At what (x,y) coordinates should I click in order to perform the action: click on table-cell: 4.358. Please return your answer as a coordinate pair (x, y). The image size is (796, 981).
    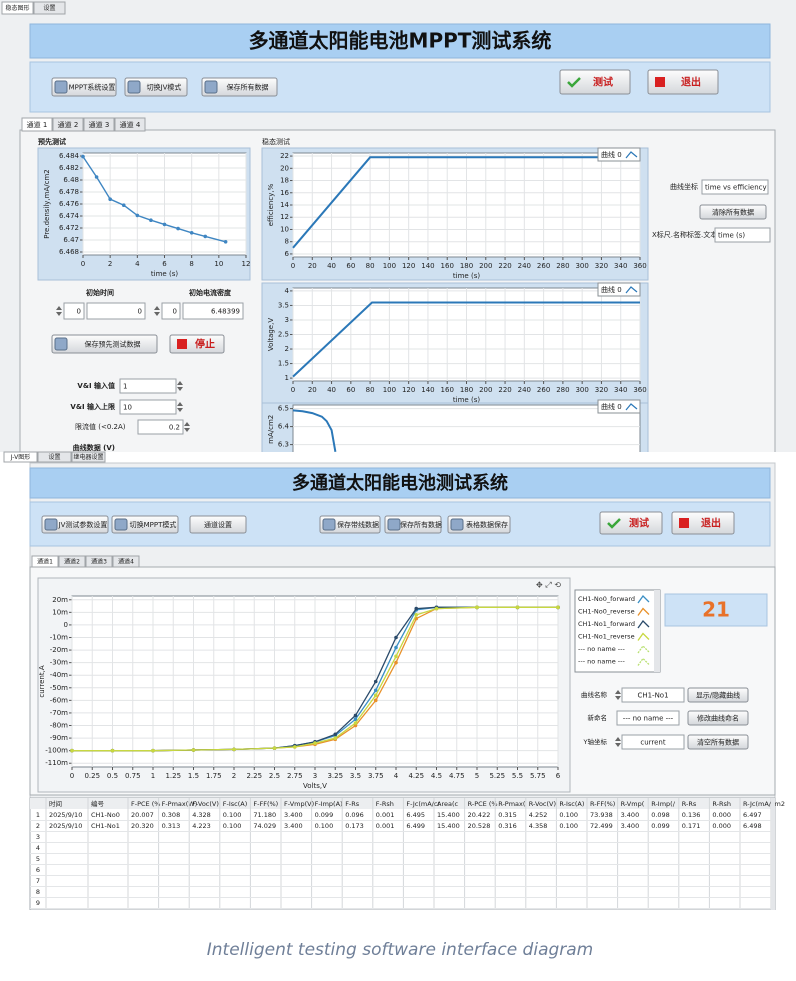
    Looking at the image, I should click on (538, 826).